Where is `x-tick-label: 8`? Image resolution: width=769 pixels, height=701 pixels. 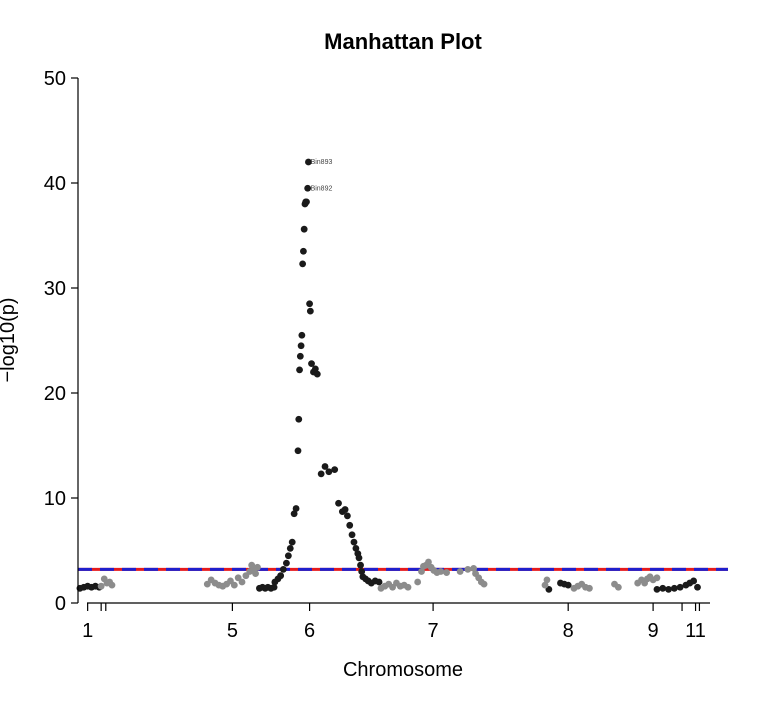
x-tick-label: 8 is located at coordinates (568, 631).